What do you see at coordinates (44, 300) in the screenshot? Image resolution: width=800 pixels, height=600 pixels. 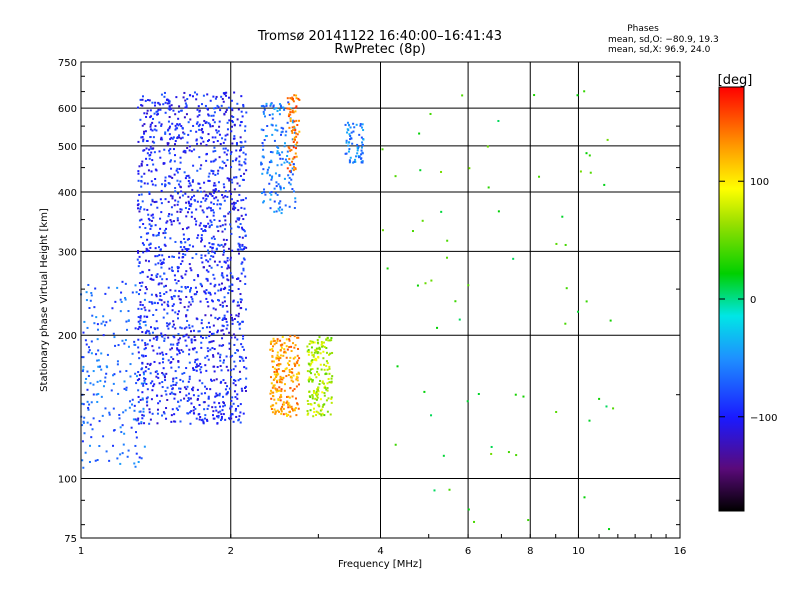 I see `y-axis-label: Stationary phase Virtual Height [km]` at bounding box center [44, 300].